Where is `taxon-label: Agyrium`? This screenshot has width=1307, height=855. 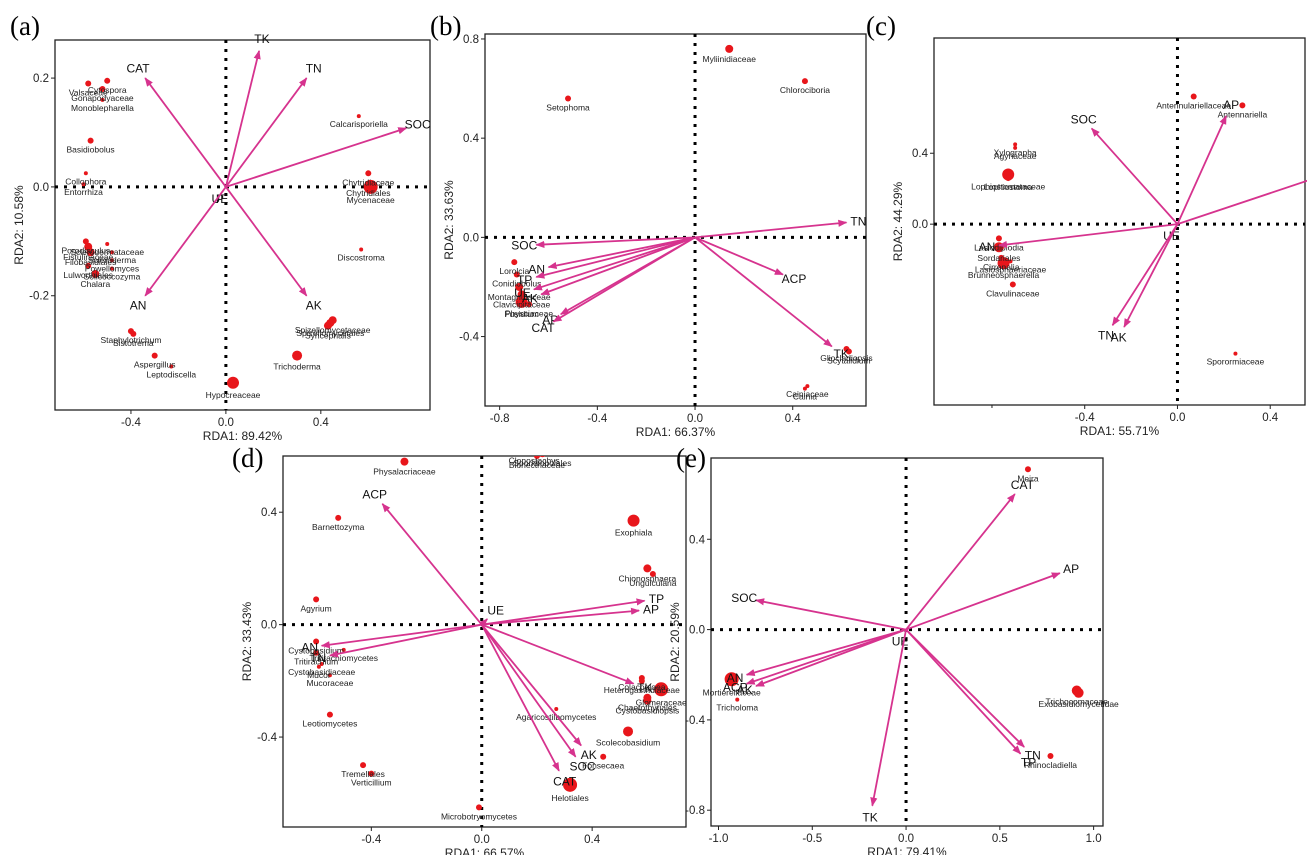
taxon-label: Agyrium is located at coordinates (316, 608).